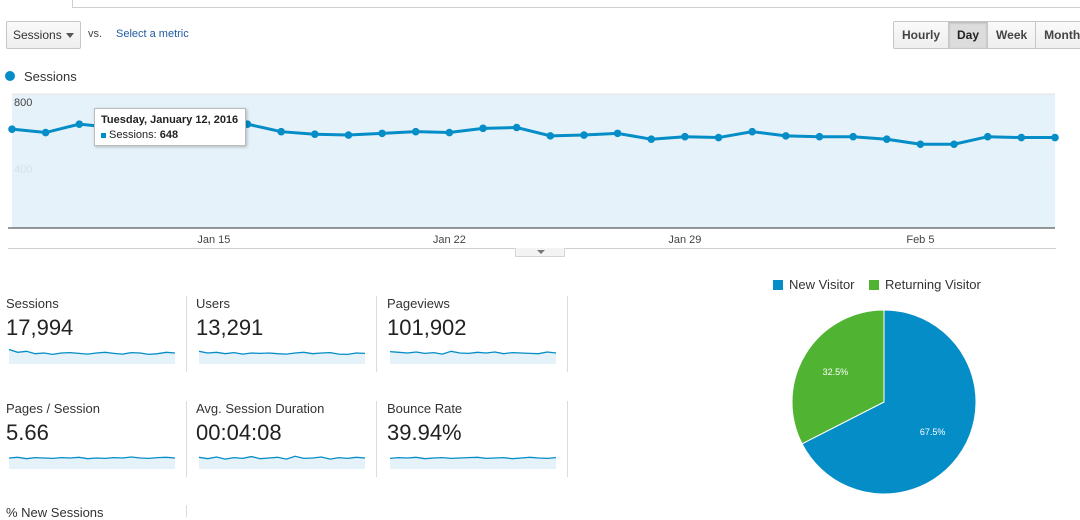  What do you see at coordinates (96, 334) in the screenshot?
I see `scorecard-sessions: Sessions 17,994` at bounding box center [96, 334].